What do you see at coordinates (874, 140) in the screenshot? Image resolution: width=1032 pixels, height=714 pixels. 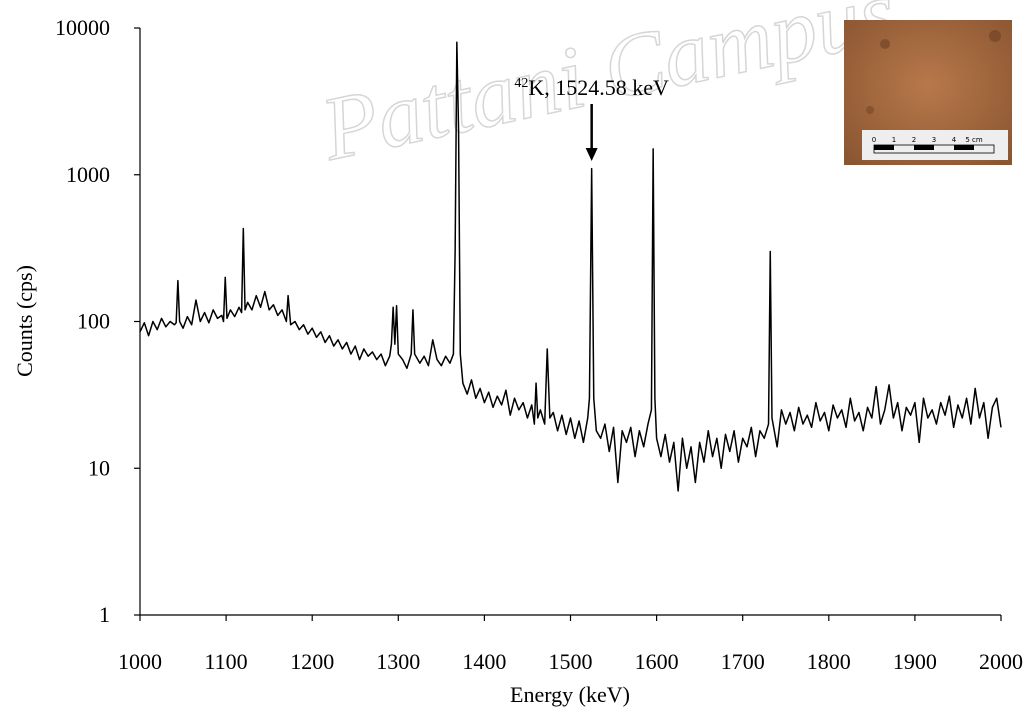 I see `inset-scale-label: 0` at bounding box center [874, 140].